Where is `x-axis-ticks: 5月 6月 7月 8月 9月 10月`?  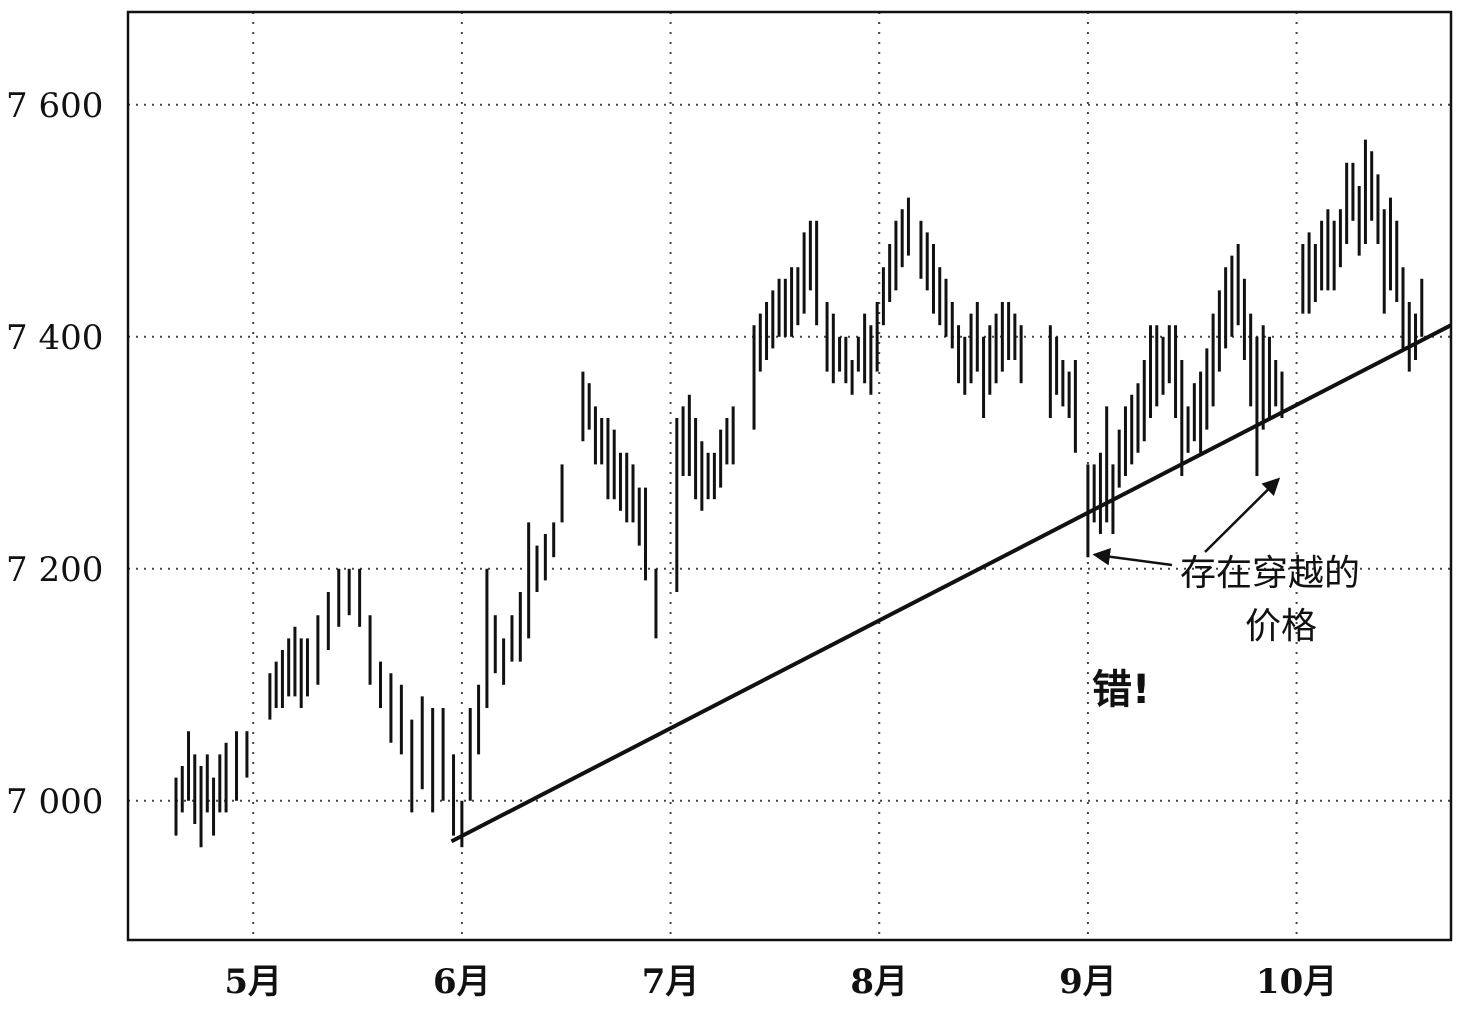 x-axis-ticks: 5月 6月 7月 8月 9月 10月 is located at coordinates (780, 982).